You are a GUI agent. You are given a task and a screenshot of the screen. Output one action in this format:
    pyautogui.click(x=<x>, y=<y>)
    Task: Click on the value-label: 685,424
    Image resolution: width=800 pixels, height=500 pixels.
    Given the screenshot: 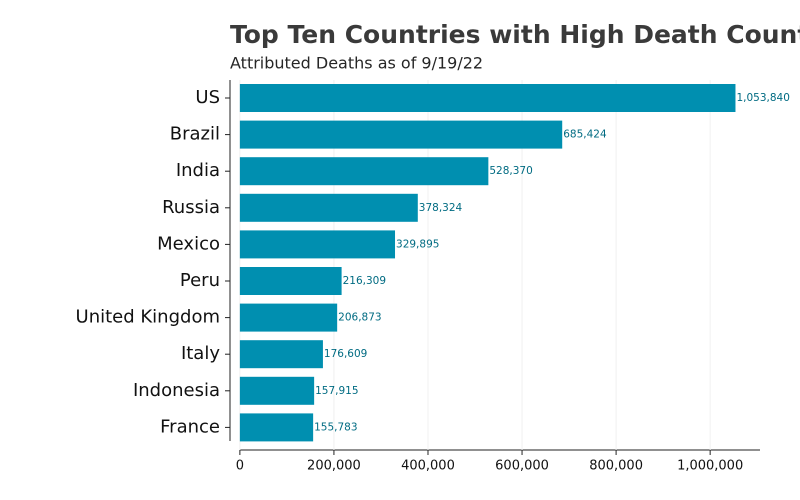 What is the action you would take?
    pyautogui.click(x=585, y=135)
    